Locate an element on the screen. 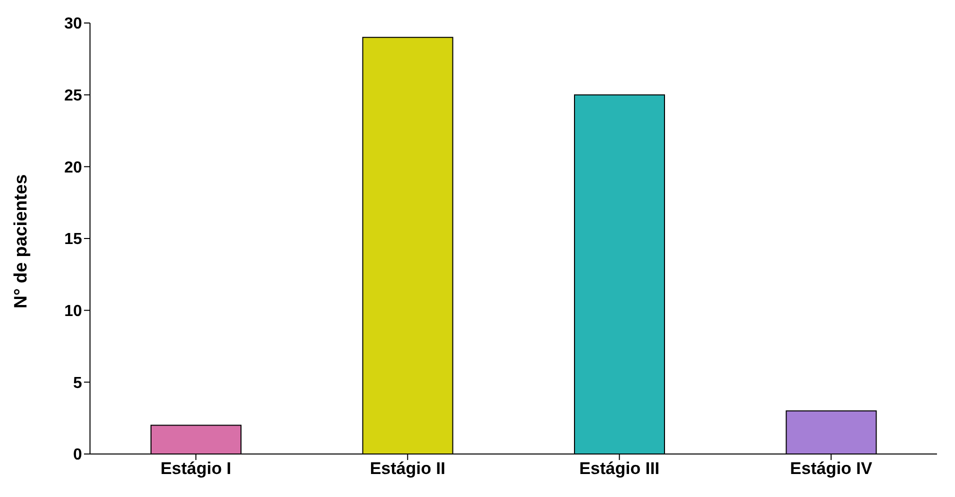 This screenshot has width=955, height=497. y-tick-label: 15 is located at coordinates (73, 239).